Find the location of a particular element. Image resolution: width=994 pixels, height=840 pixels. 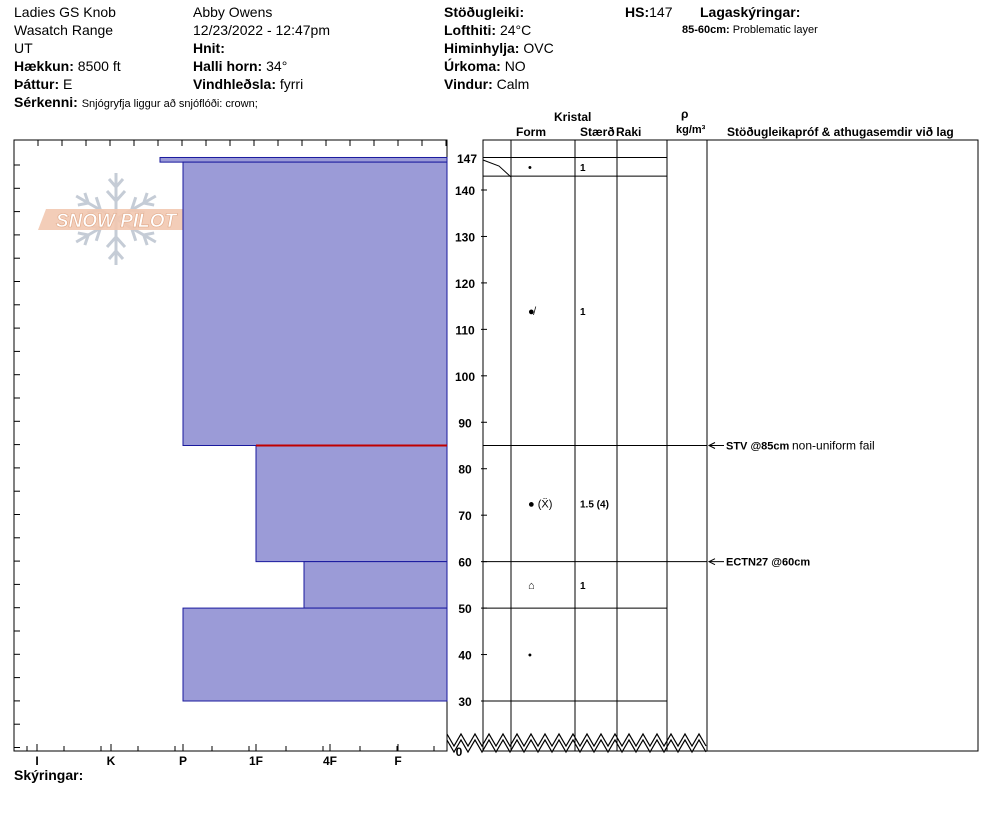

hardness-label: 1F is located at coordinates (256, 761).